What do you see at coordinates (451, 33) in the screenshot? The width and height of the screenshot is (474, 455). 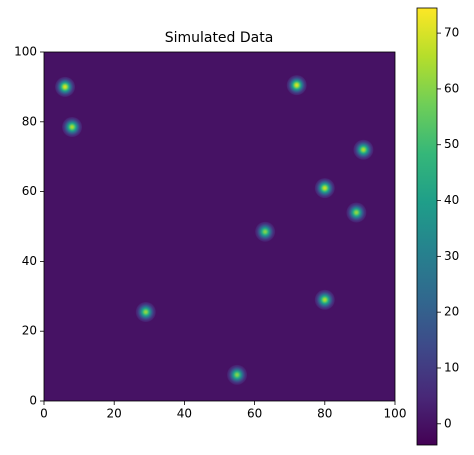 I see `colorbar-tick-label: 70` at bounding box center [451, 33].